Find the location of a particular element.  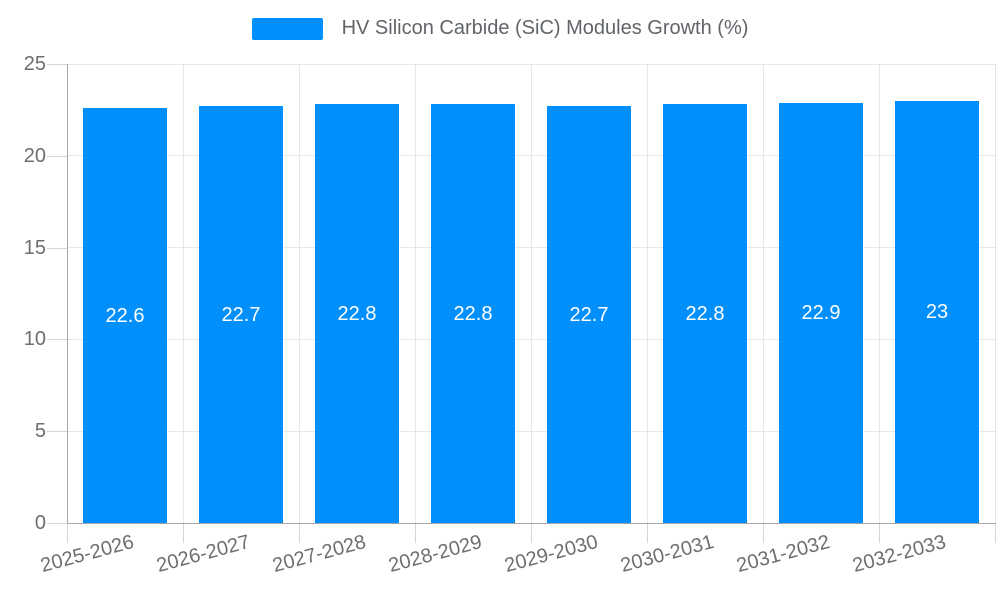

bar-value-label: 22.9 is located at coordinates (821, 312).